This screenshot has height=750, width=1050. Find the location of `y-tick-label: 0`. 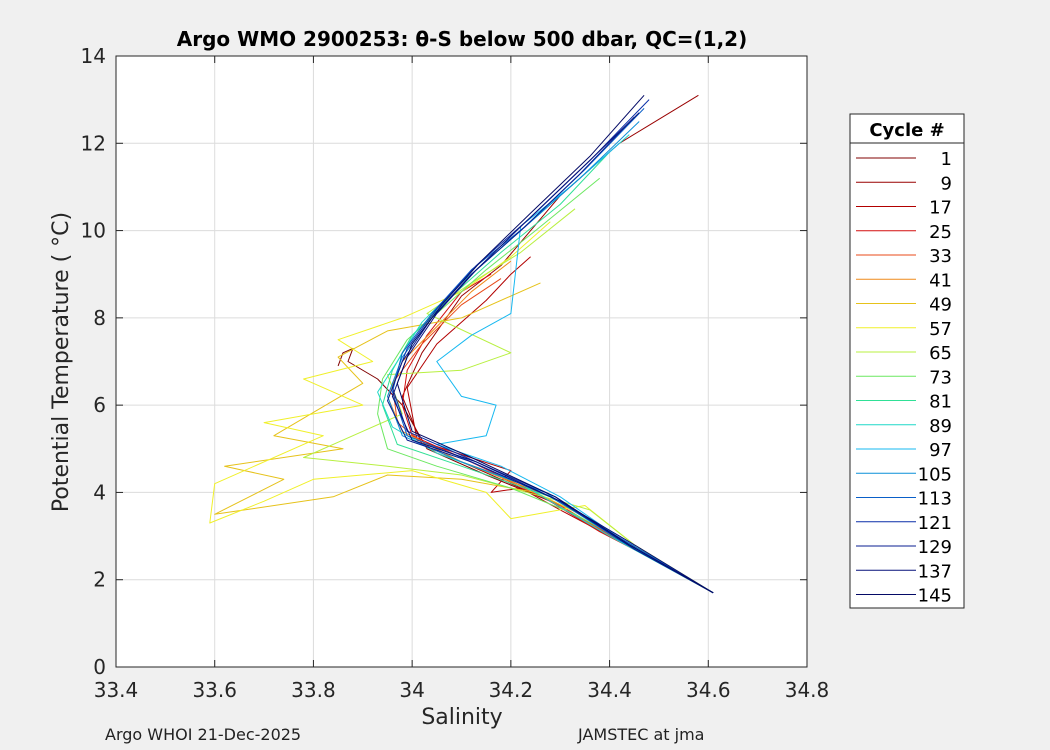

y-tick-label: 0 is located at coordinates (99, 667).